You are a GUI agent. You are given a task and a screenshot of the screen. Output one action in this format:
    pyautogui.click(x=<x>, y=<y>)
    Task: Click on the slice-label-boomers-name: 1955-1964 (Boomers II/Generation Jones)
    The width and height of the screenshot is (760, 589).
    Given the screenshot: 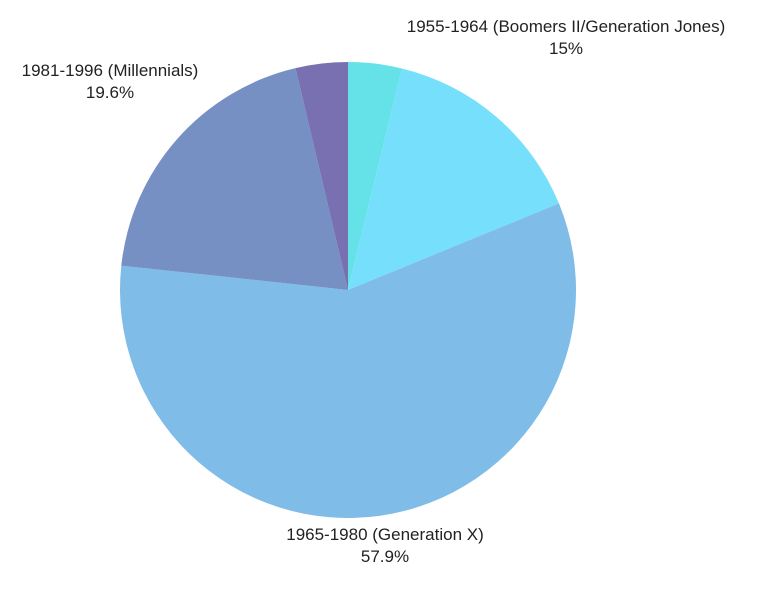 What is the action you would take?
    pyautogui.click(x=566, y=26)
    